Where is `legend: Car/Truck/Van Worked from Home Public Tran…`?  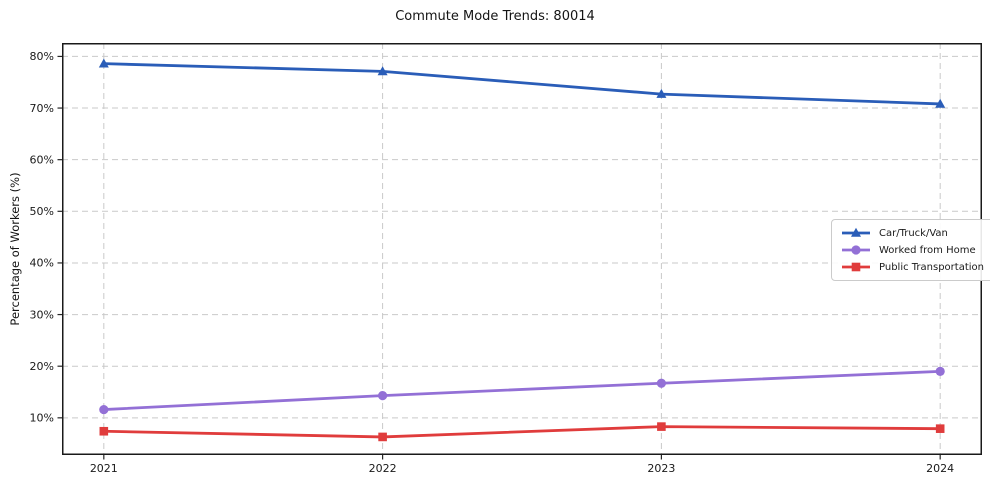 legend: Car/Truck/Van Worked from Home Public Tran… is located at coordinates (910, 250).